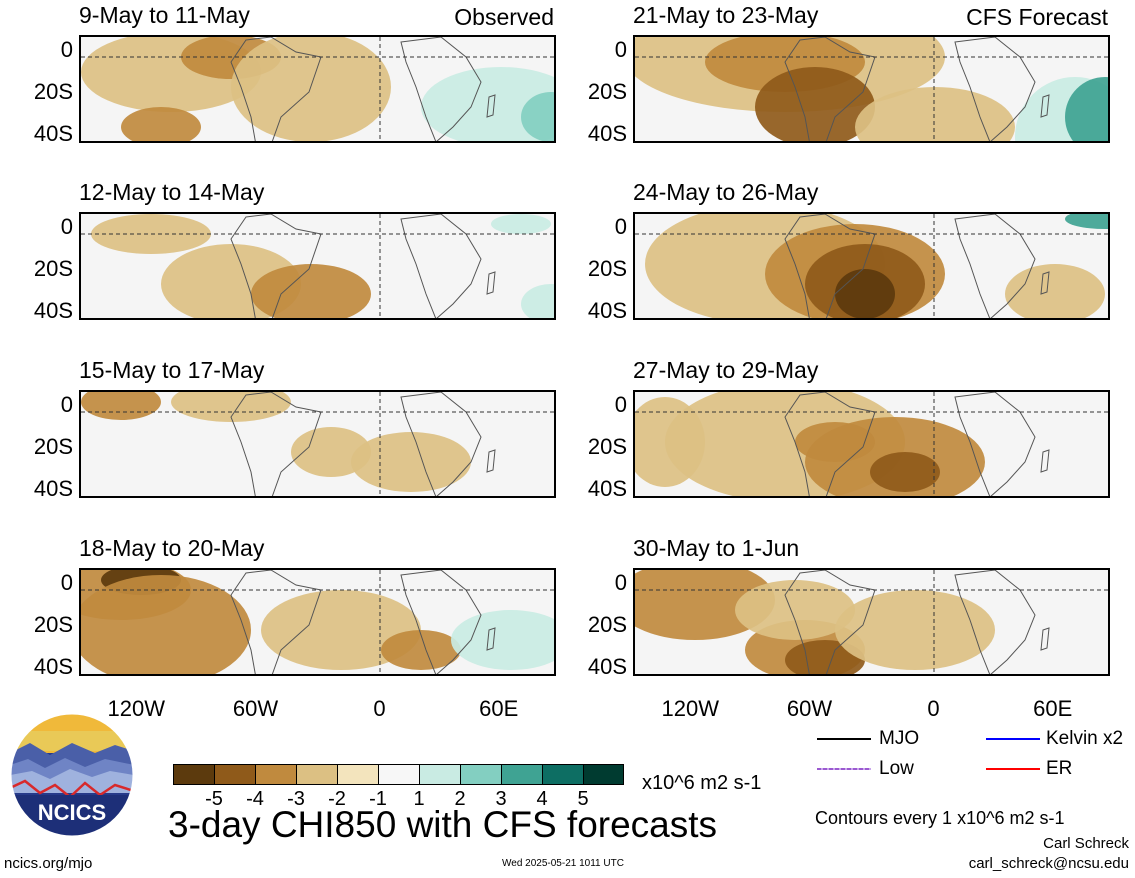 The width and height of the screenshot is (1135, 878). Describe the element at coordinates (504, 17) in the screenshot. I see `panel-tag: Observed` at that location.